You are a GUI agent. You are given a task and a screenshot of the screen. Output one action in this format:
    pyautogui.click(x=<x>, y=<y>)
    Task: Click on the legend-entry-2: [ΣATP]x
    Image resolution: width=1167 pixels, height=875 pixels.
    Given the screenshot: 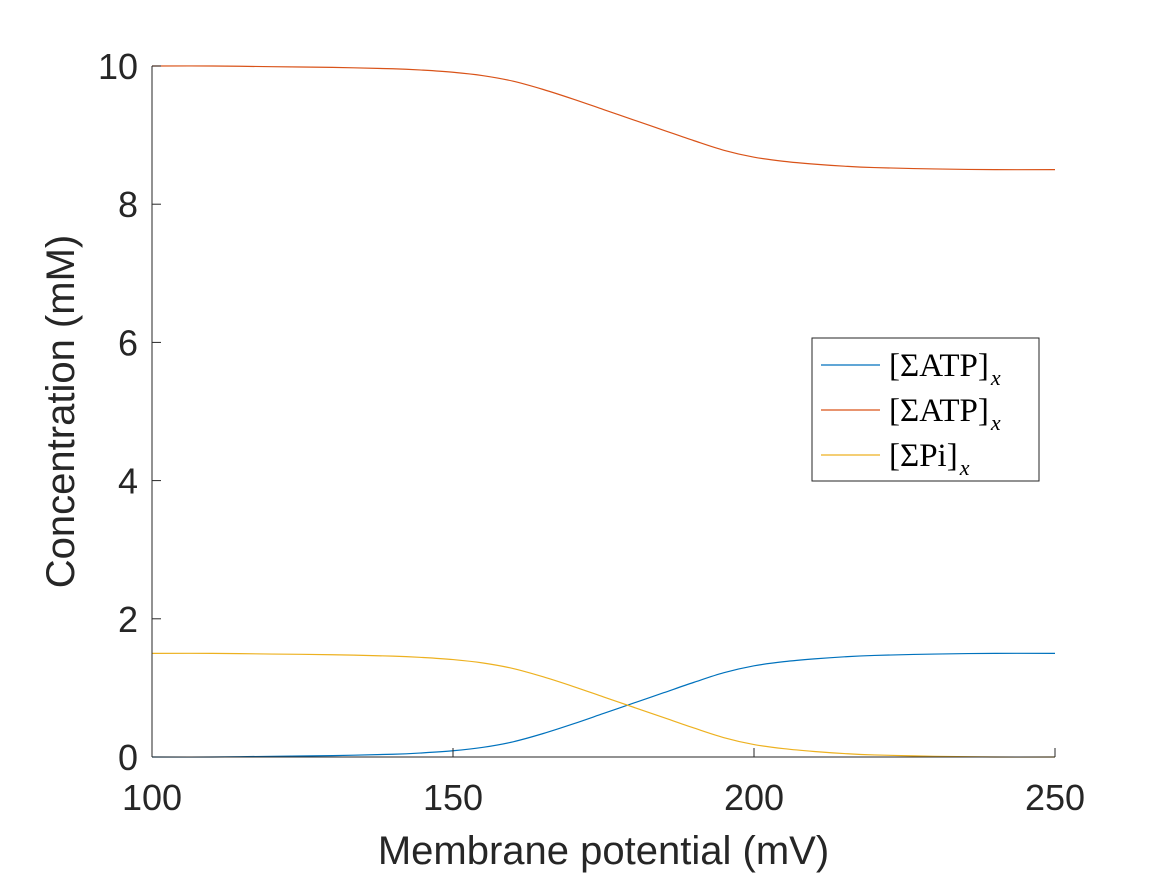 What is the action you would take?
    pyautogui.click(x=945, y=414)
    